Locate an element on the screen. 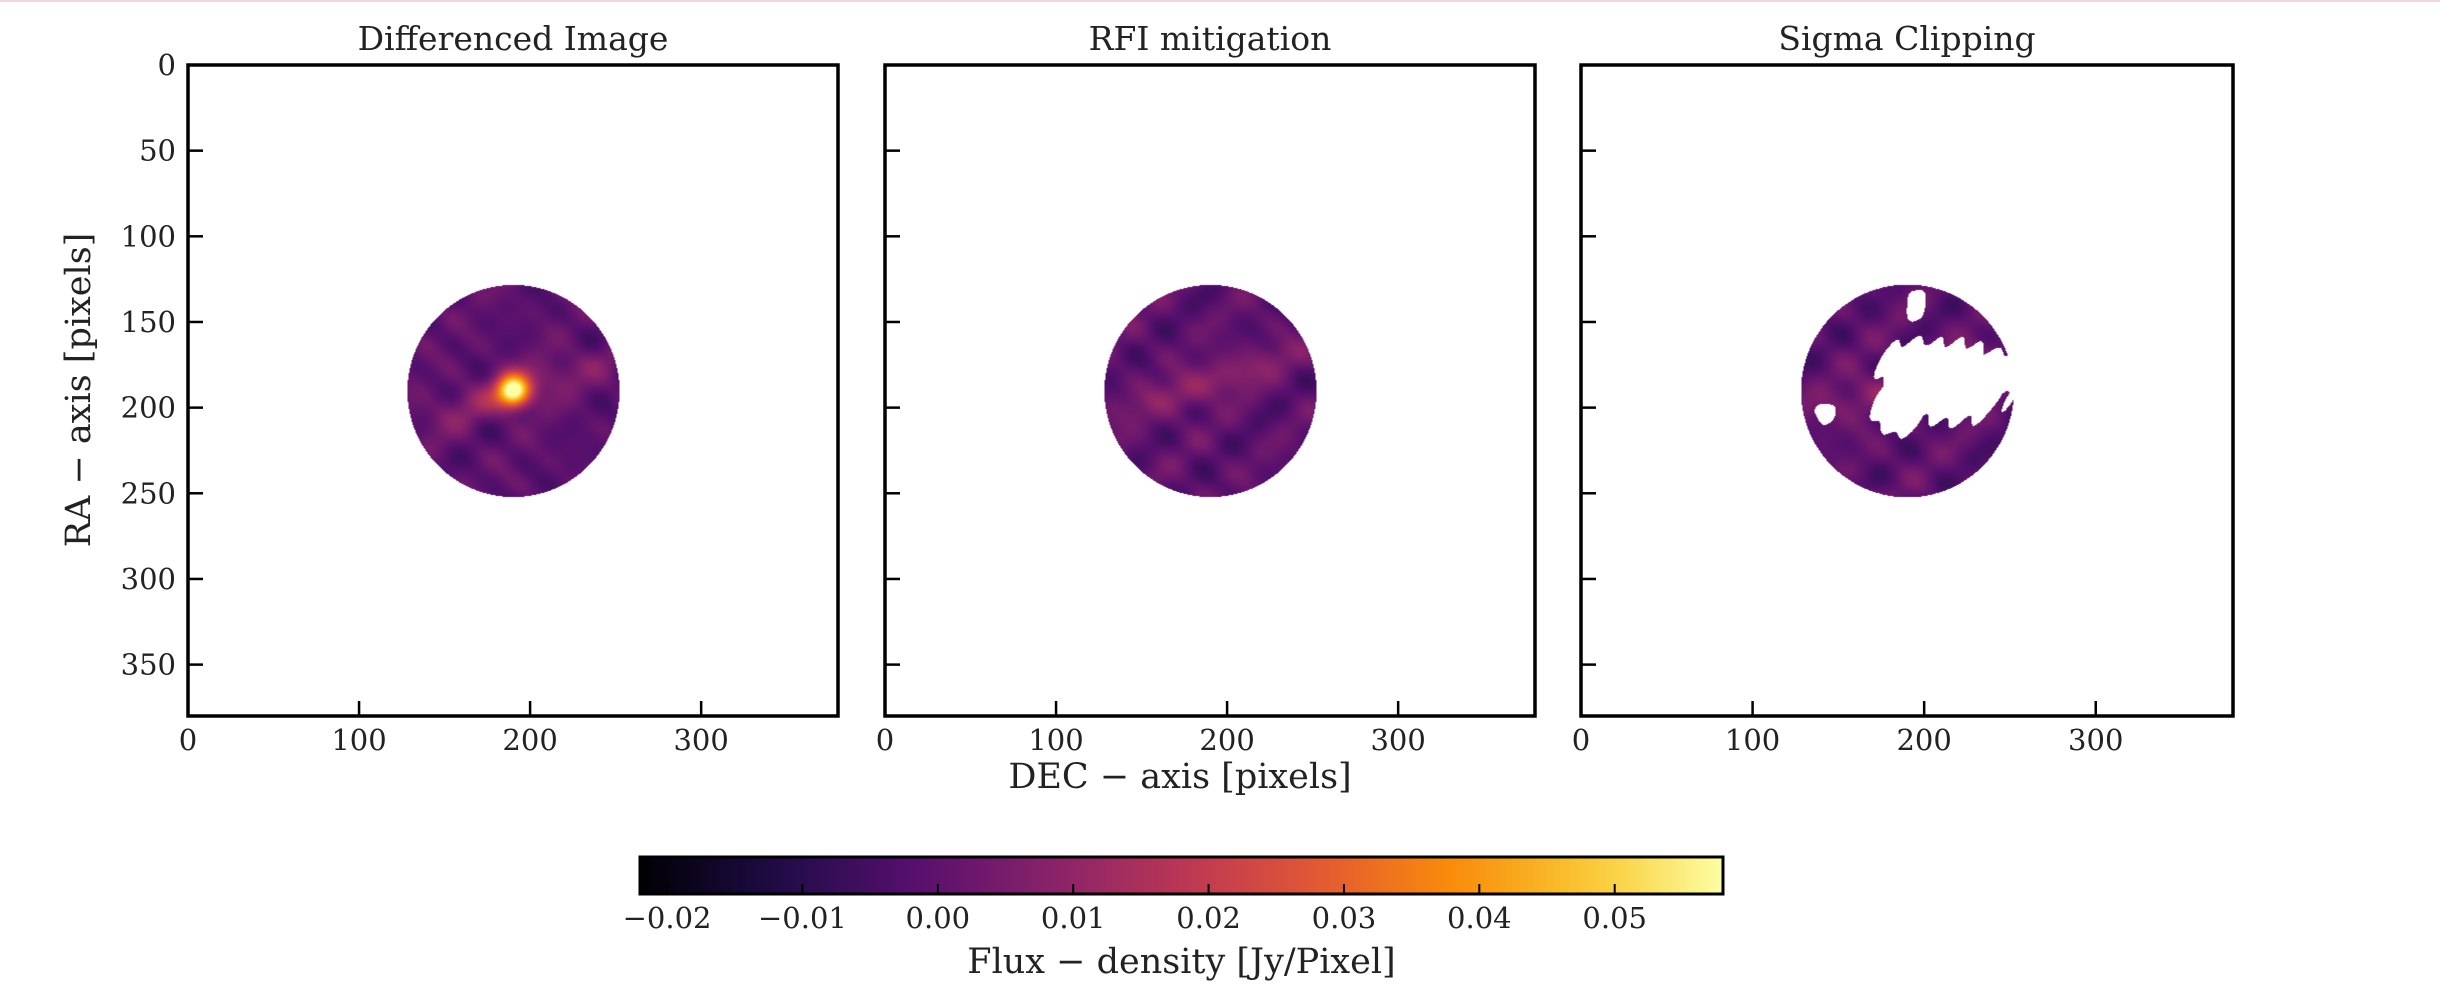  y-axis-label: RA − axis [pixels] is located at coordinates (79, 390).